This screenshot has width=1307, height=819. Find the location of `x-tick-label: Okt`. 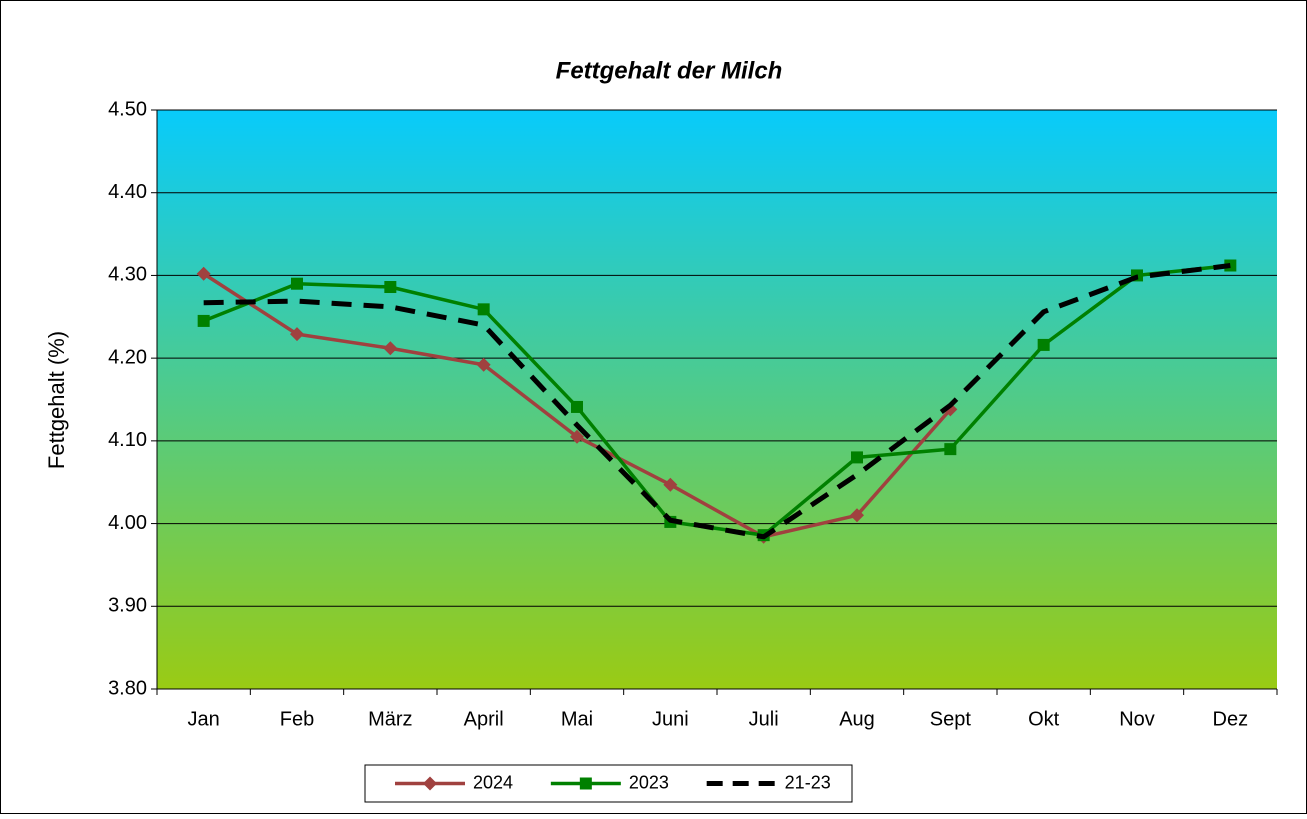

x-tick-label: Okt is located at coordinates (1044, 719).